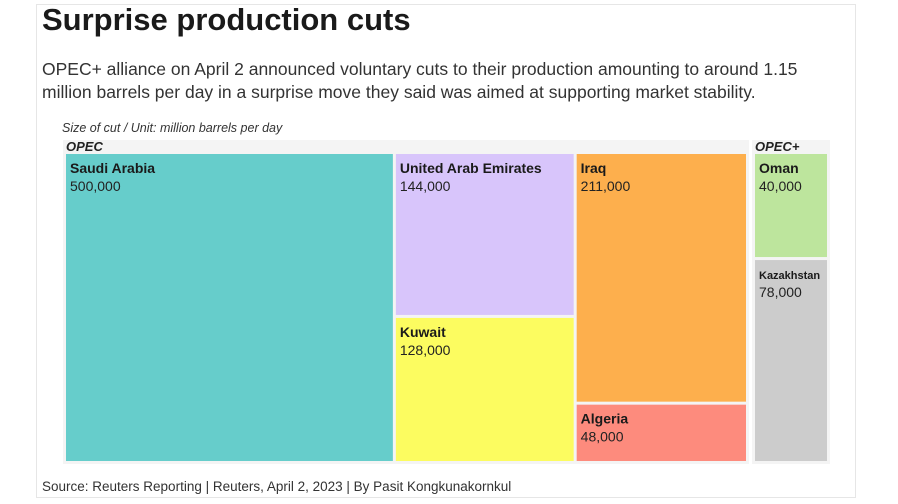 The image size is (898, 504). Describe the element at coordinates (84, 146) in the screenshot. I see `group-label-opec: OPEC` at that location.